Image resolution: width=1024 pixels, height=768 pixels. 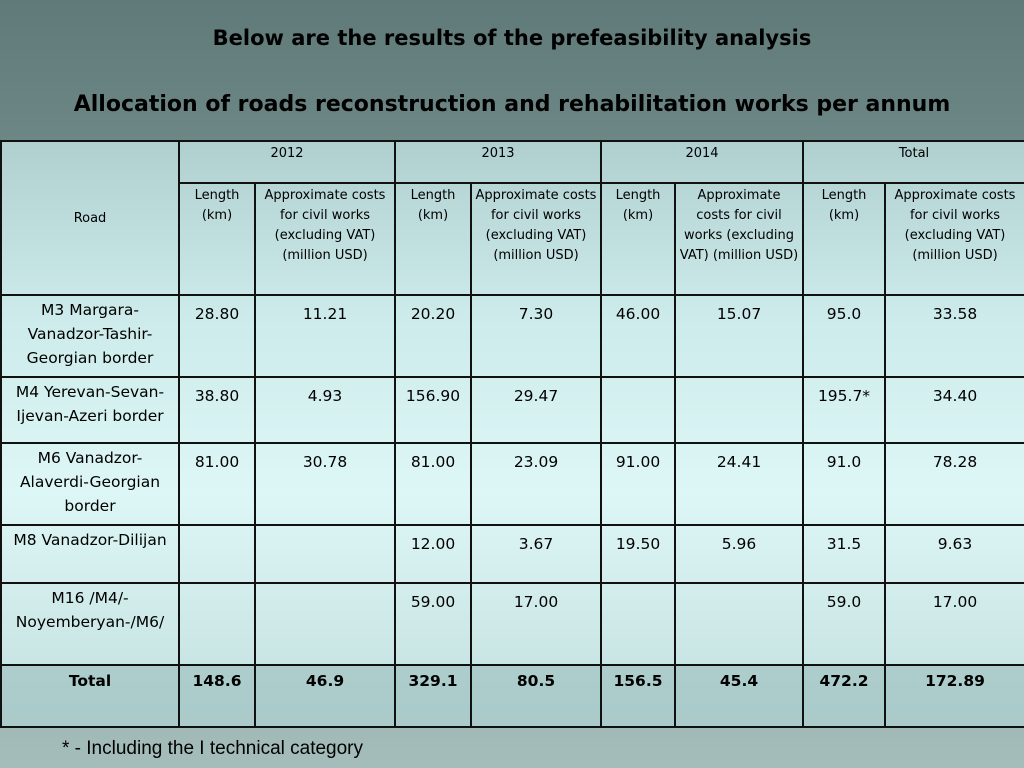 What do you see at coordinates (954, 336) in the screenshot?
I see `table-cell: 33.58` at bounding box center [954, 336].